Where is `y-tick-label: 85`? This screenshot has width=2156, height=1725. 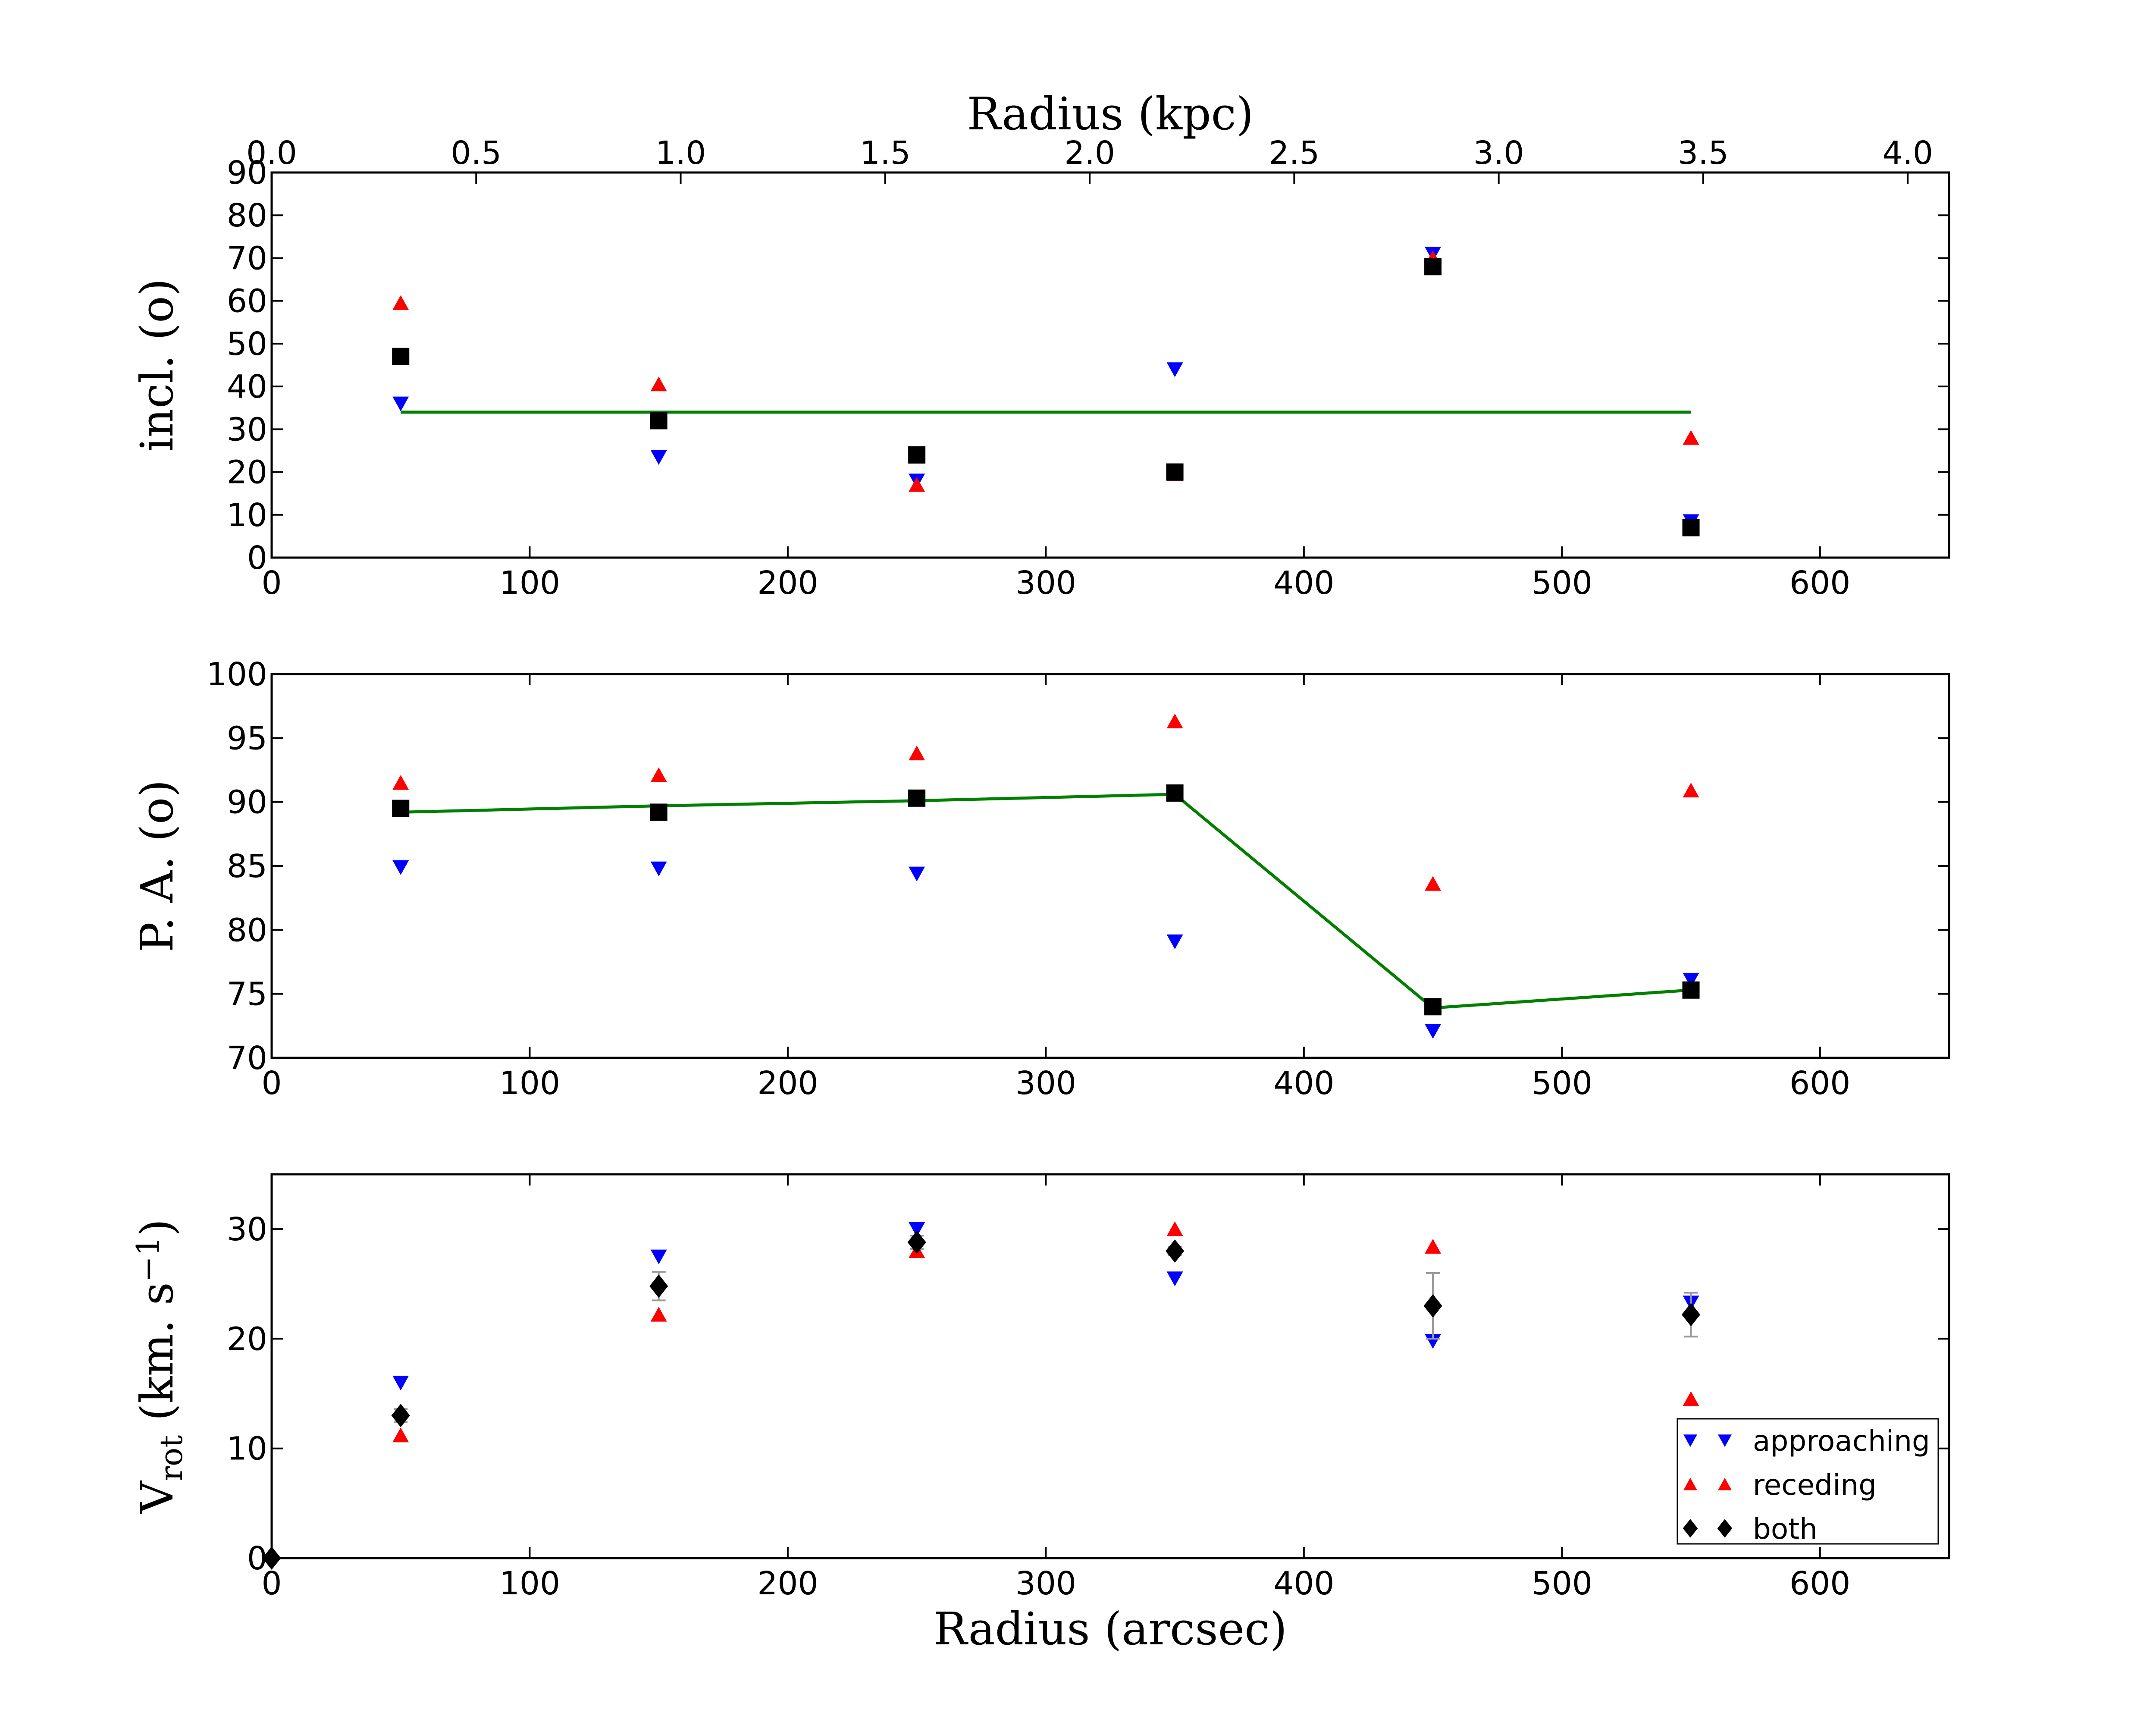
y-tick-label: 85 is located at coordinates (247, 867).